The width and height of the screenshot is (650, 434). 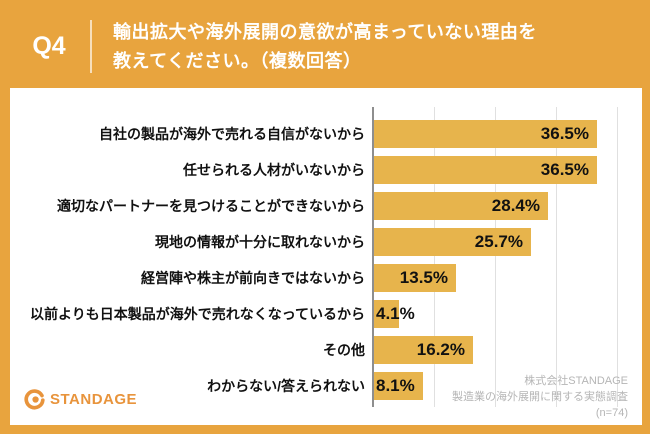 What do you see at coordinates (611, 413) in the screenshot?
I see `attribution-sample-size: (n=74)` at bounding box center [611, 413].